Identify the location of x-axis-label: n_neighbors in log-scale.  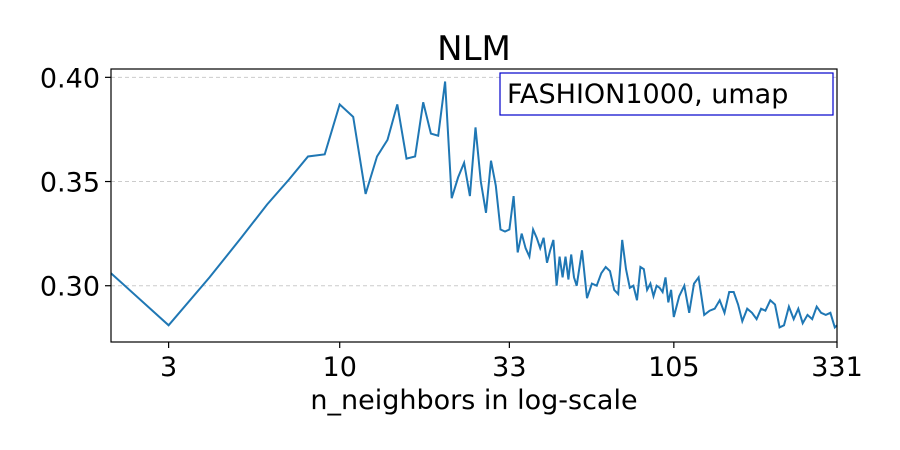
(473, 400).